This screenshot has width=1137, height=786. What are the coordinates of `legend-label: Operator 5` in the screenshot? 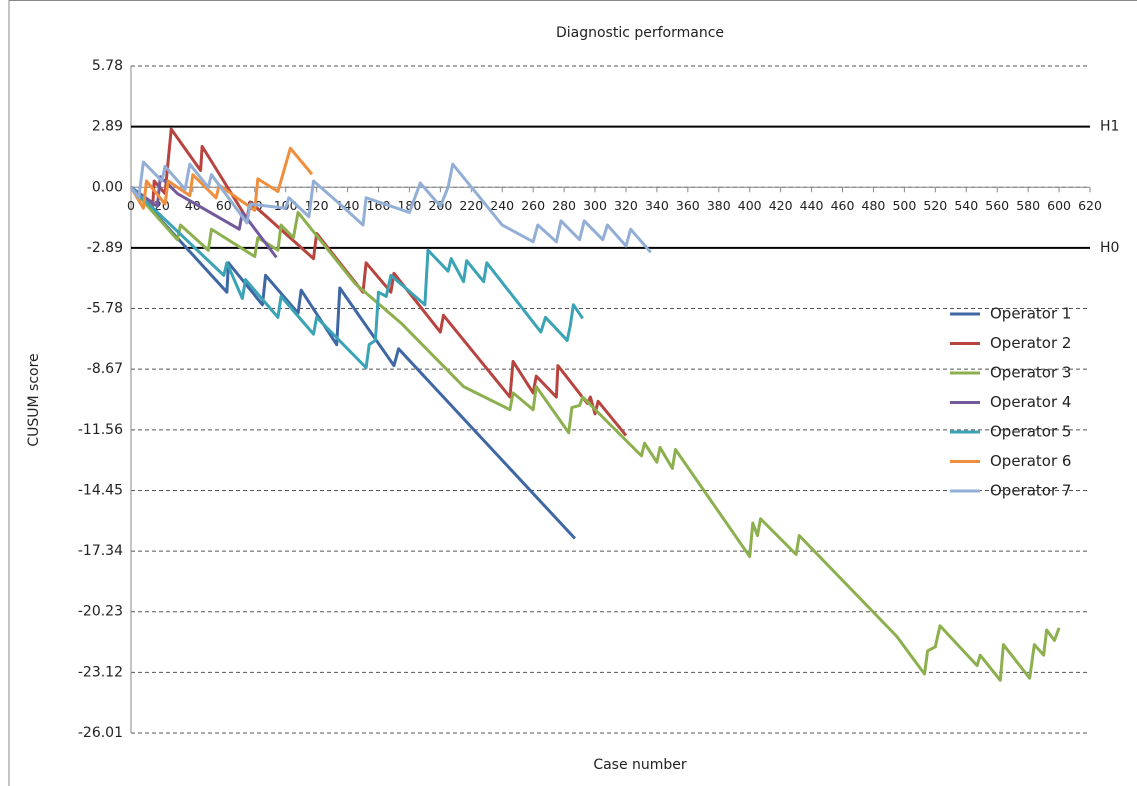 It's located at (1030, 432).